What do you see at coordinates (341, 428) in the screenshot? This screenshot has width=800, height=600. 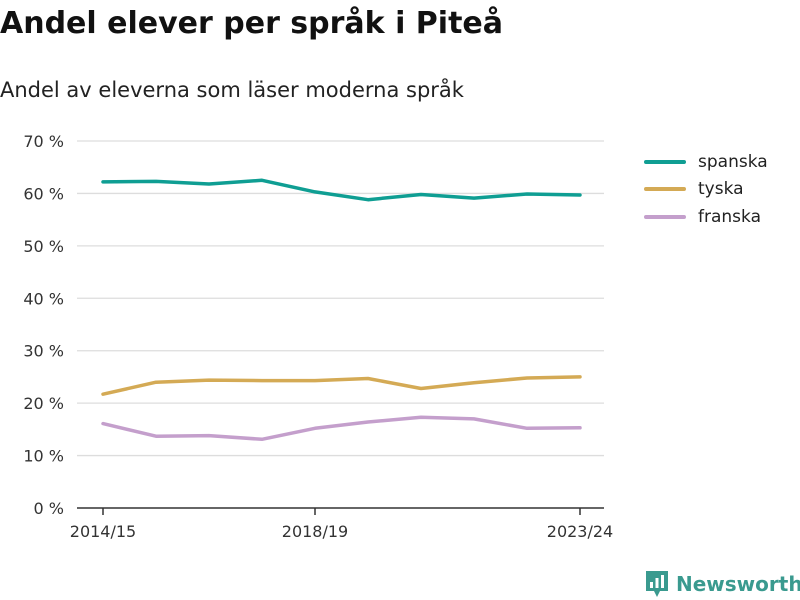 I see `series-line-franska` at bounding box center [341, 428].